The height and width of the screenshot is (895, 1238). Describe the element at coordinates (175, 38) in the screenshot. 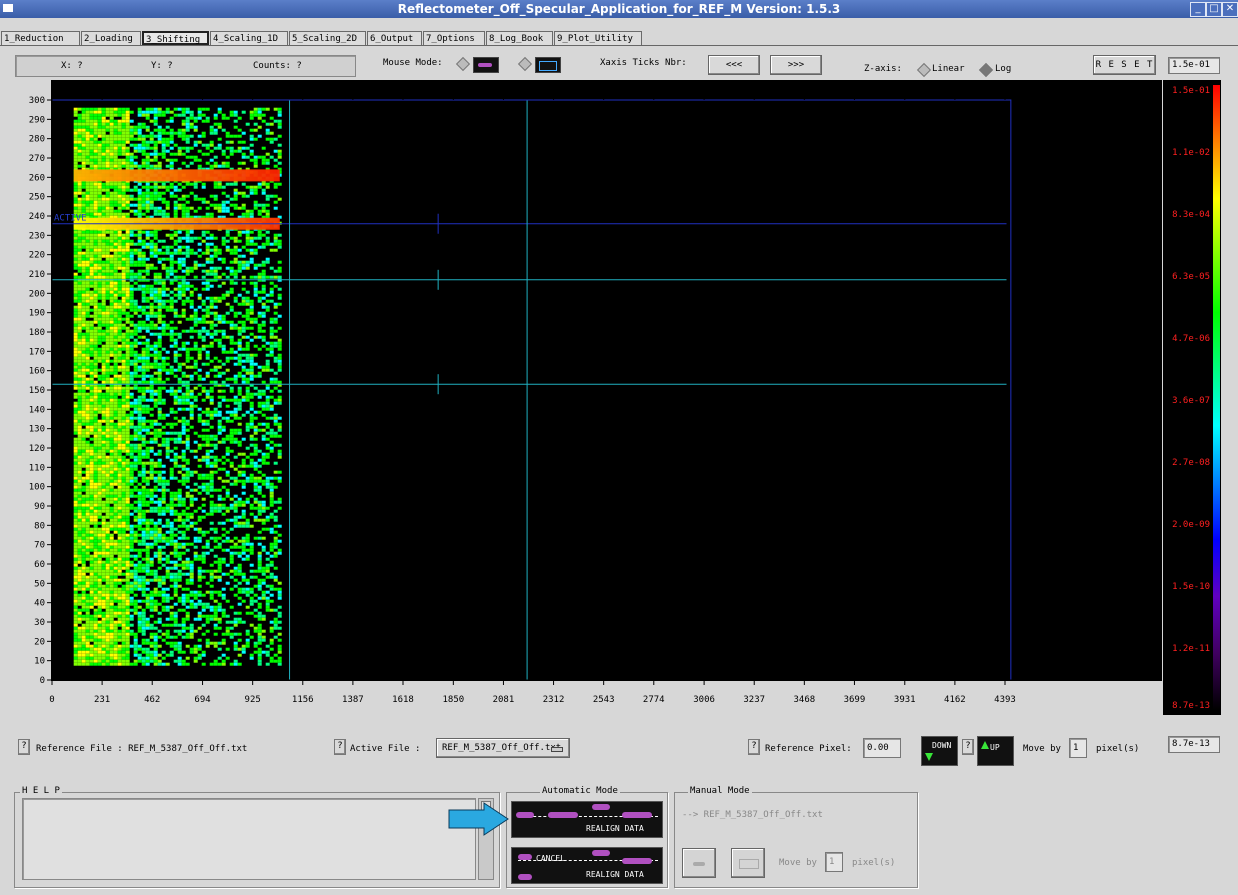

I see `tab-shifting: 3_Shifting` at that location.